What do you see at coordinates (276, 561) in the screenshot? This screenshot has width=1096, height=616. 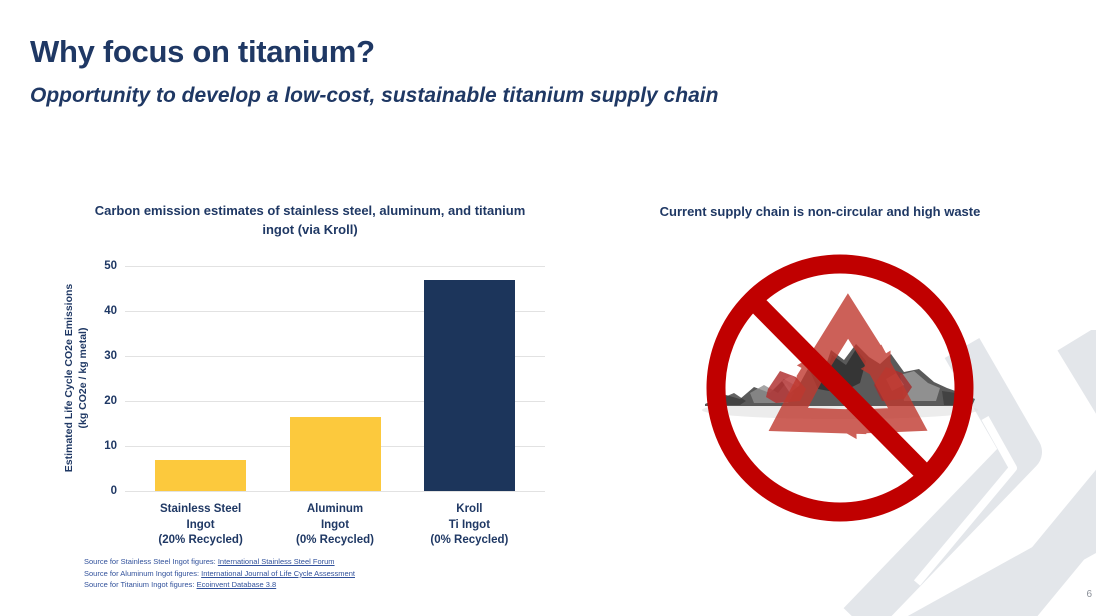 I see `source-link: International Stainless Steel Forum` at bounding box center [276, 561].